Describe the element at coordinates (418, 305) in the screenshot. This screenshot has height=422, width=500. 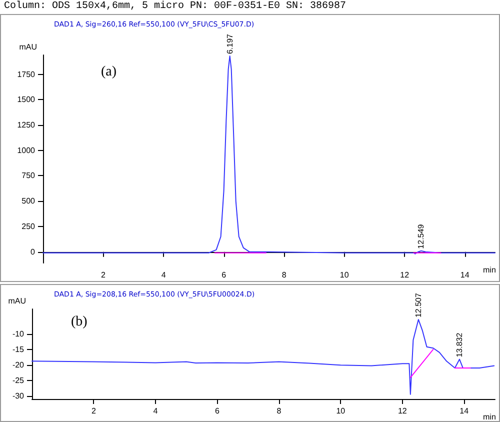
I see `annotation: 12.507` at that location.